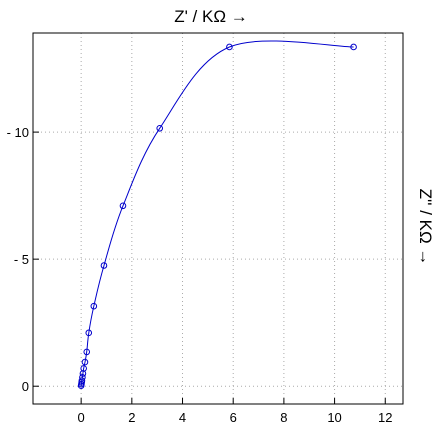  Describe the element at coordinates (18, 132) in the screenshot. I see `y-tick-label: - 10` at that location.